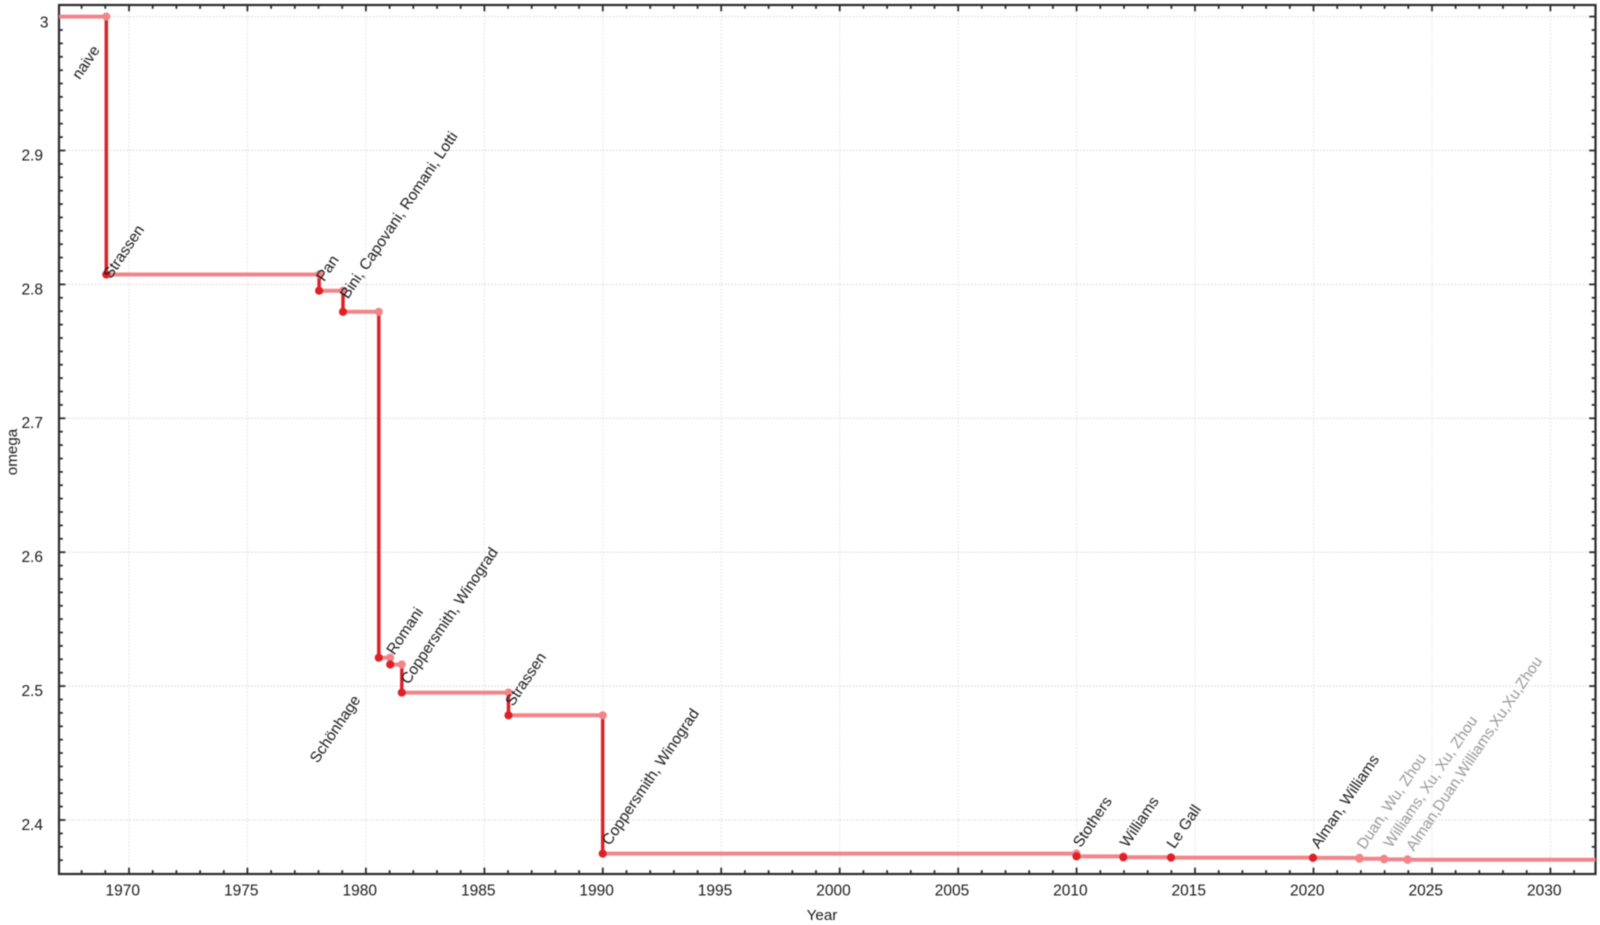  Describe the element at coordinates (32, 289) in the screenshot. I see `svg-text: 2.8` at that location.